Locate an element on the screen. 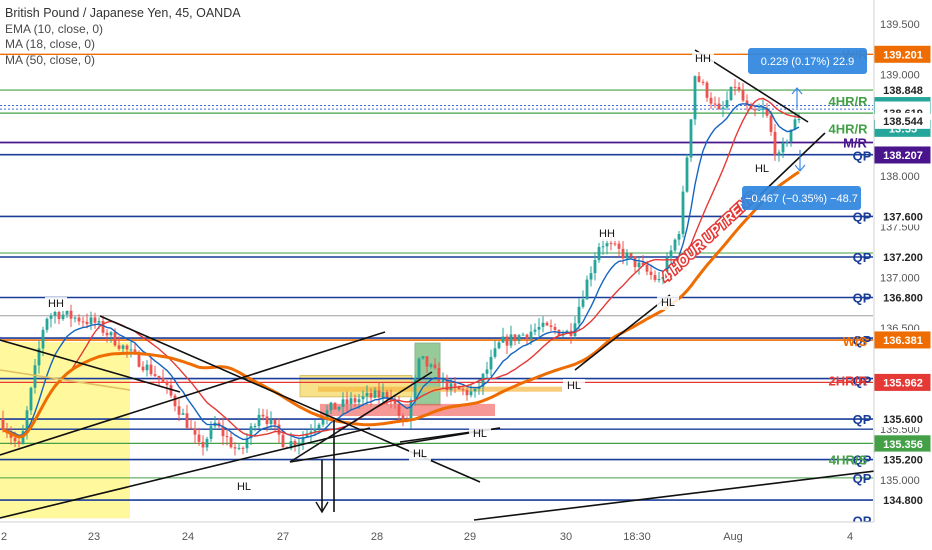  level-label-8: QP is located at coordinates (862, 340).